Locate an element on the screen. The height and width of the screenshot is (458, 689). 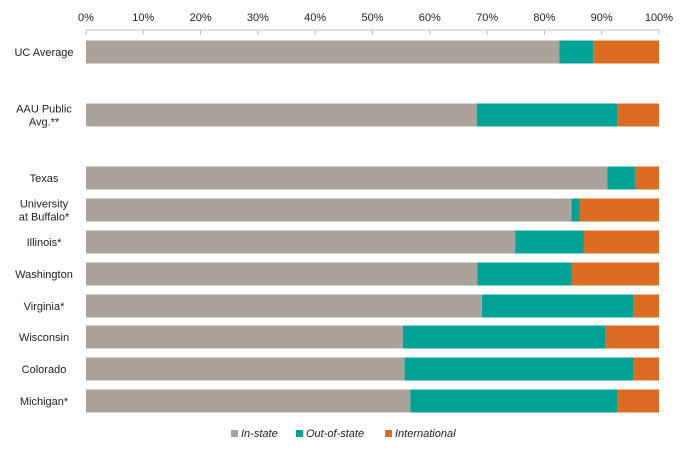
category-label: Texas is located at coordinates (44, 179).